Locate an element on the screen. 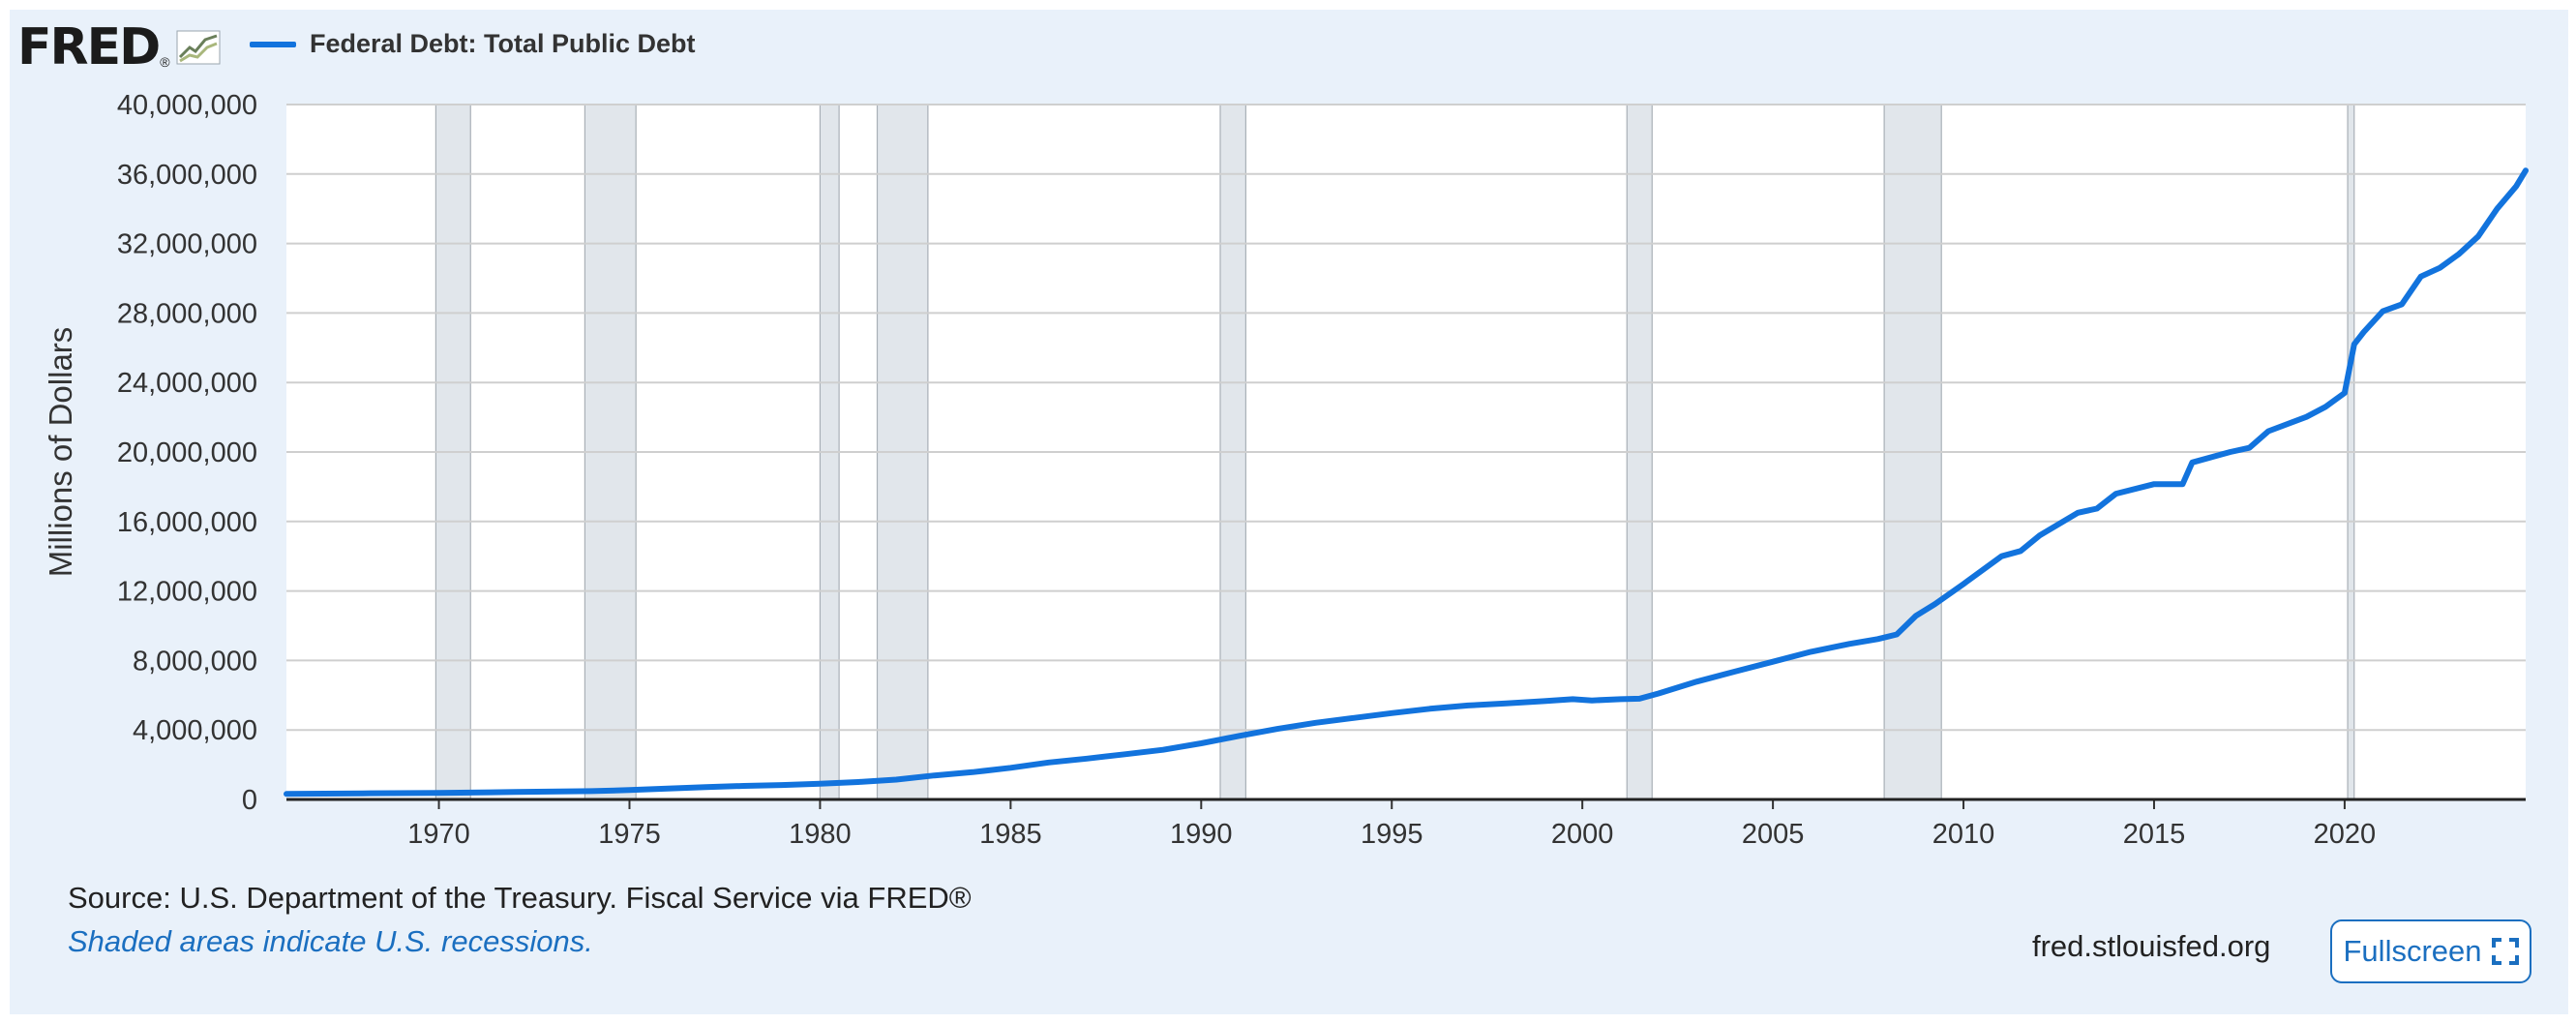 The image size is (2576, 1024). fullscreen-button: Fullscreen is located at coordinates (2430, 951).